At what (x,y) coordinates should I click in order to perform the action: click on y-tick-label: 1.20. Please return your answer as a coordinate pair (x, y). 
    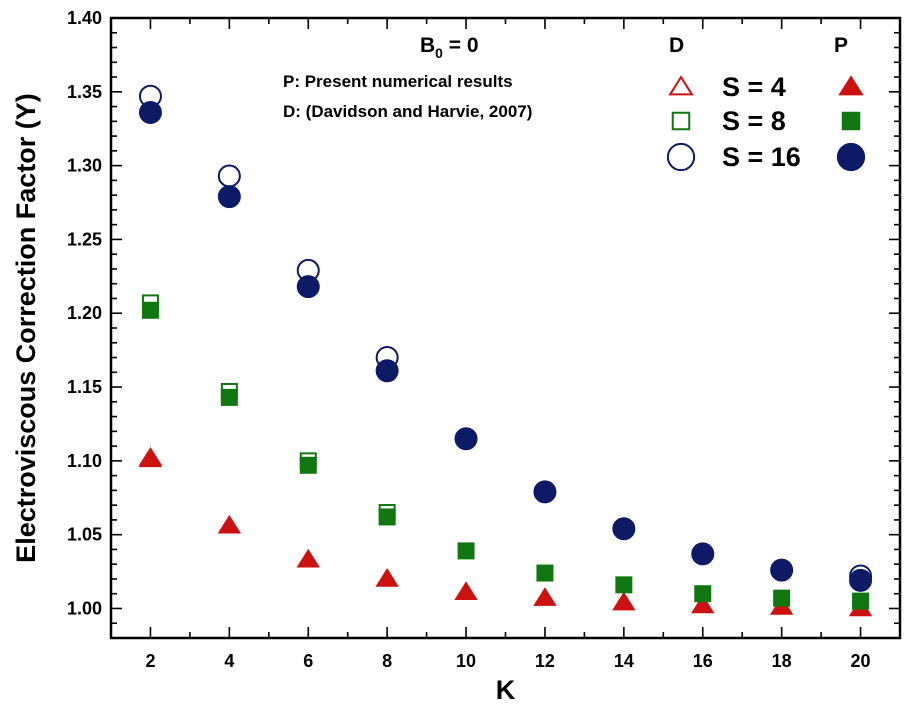
    Looking at the image, I should click on (84, 313).